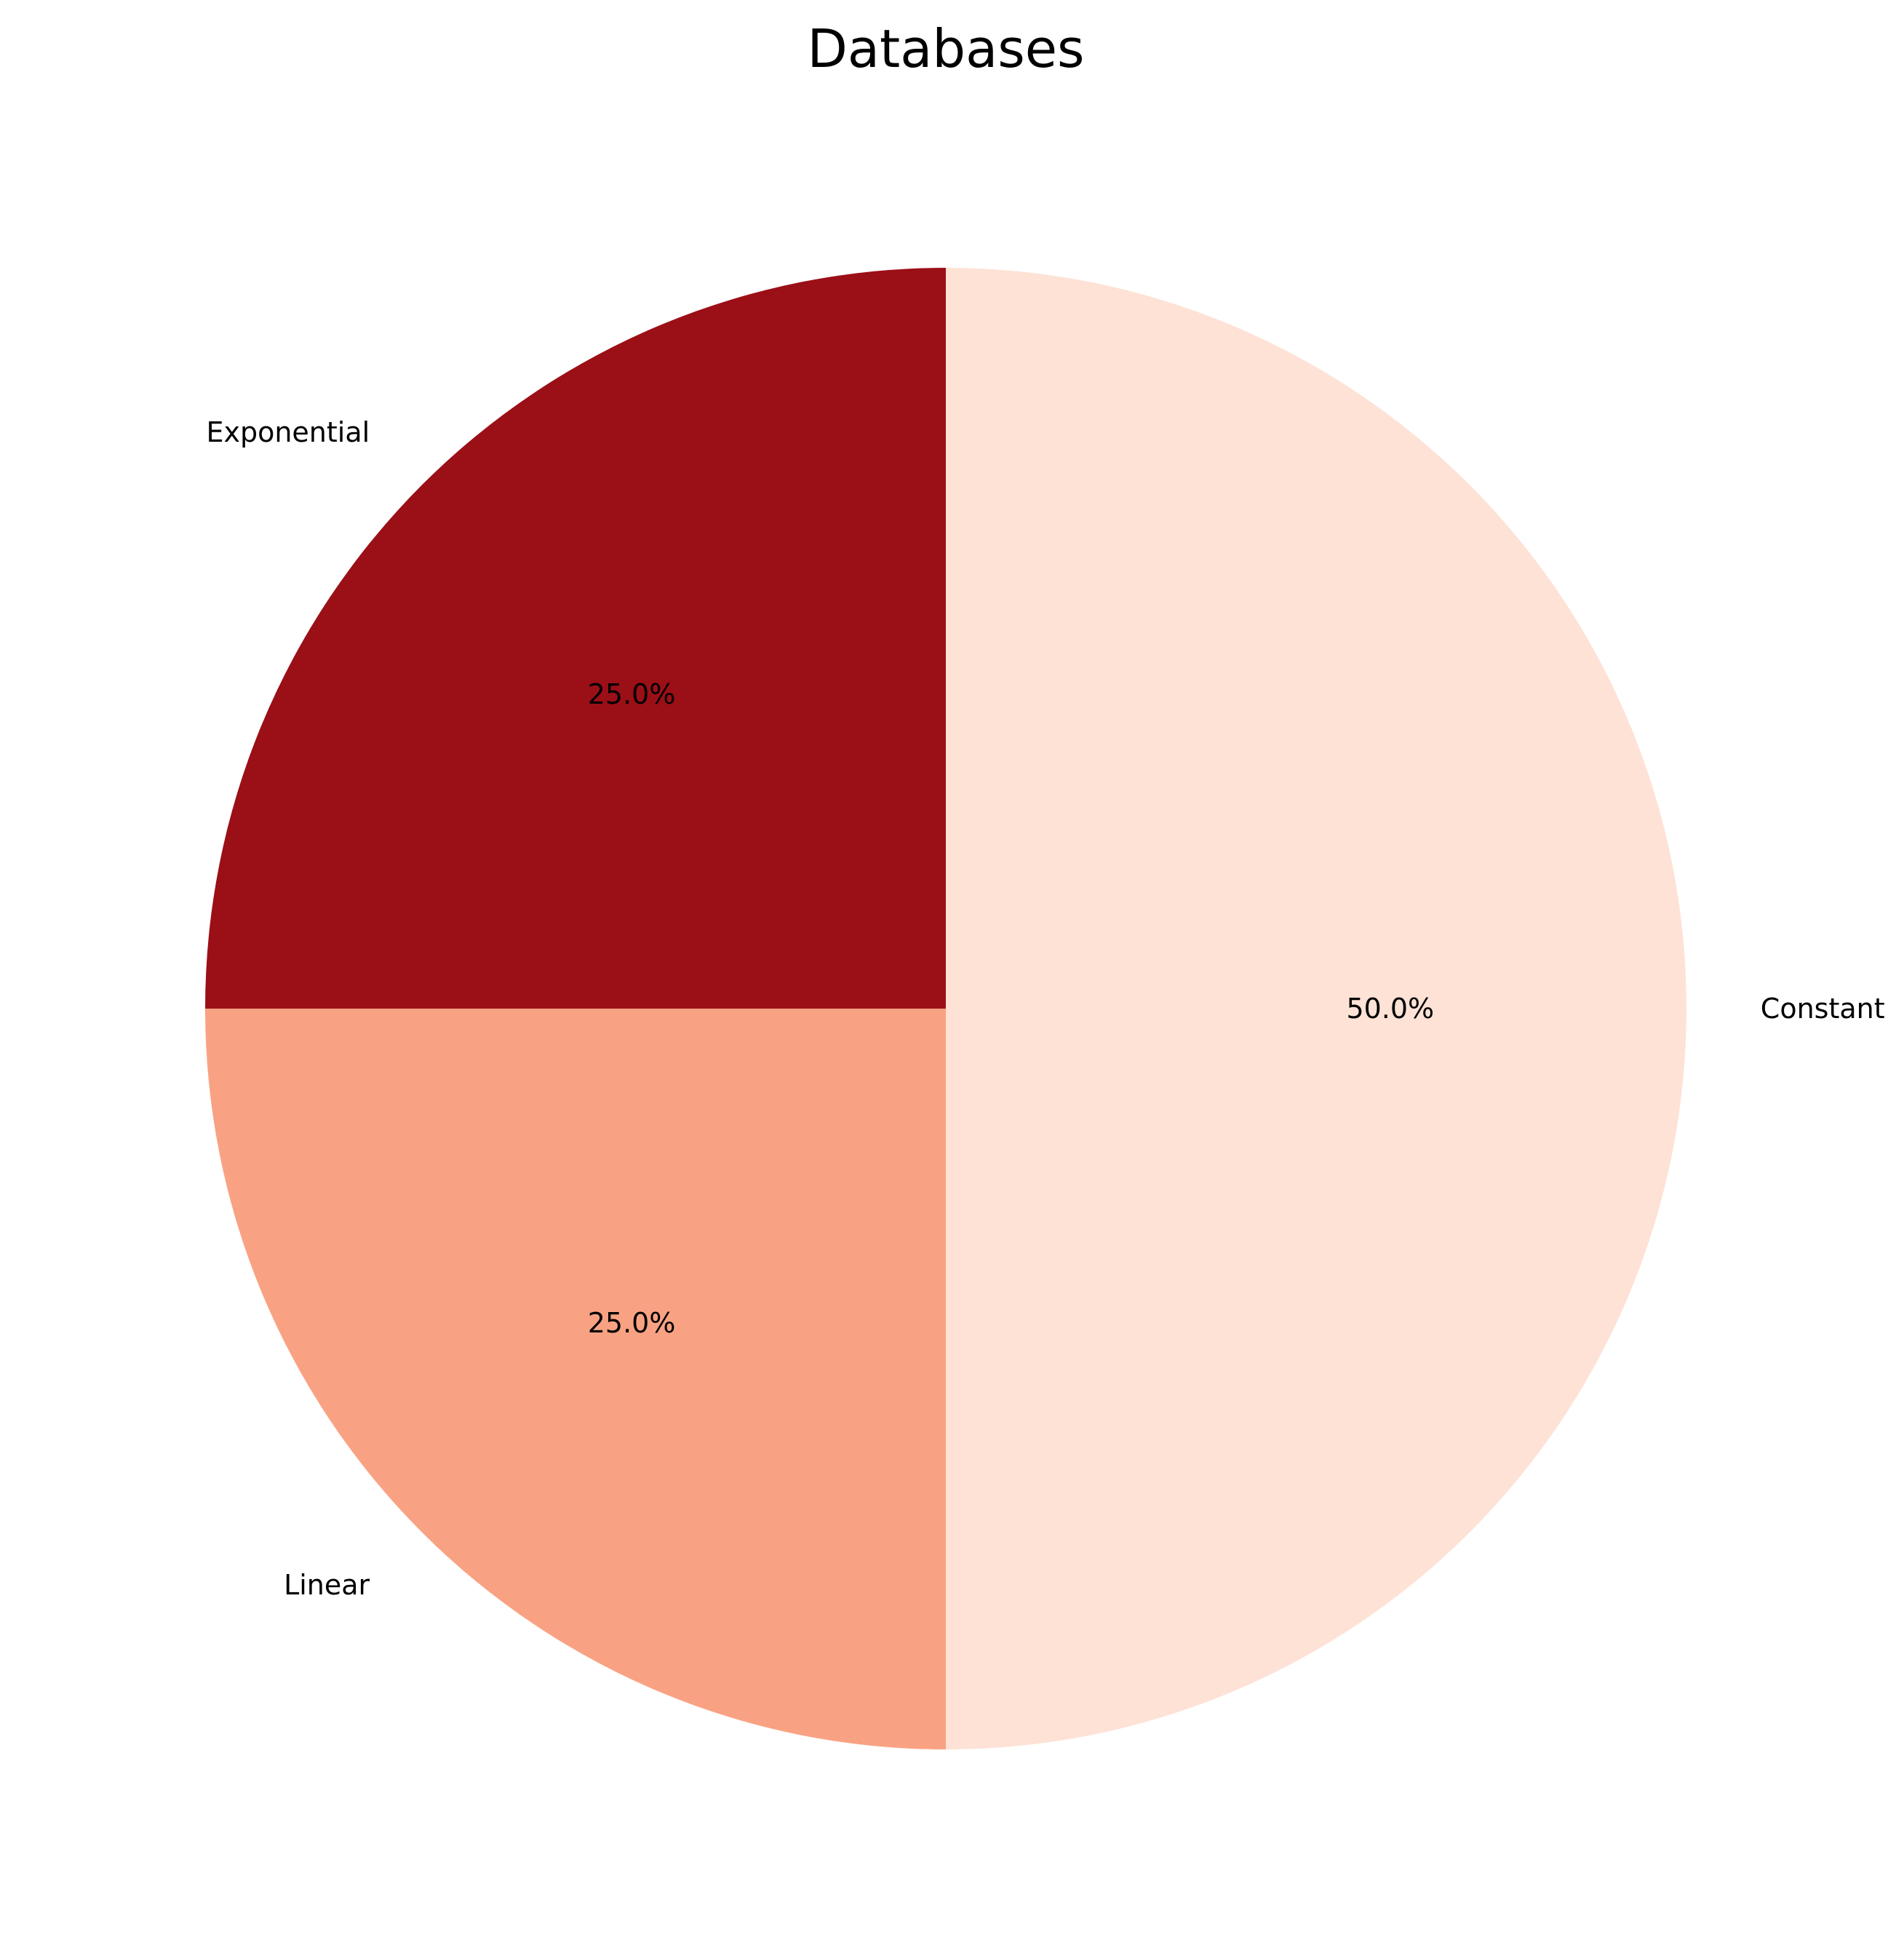 This screenshot has height=1943, width=1904. What do you see at coordinates (945, 49) in the screenshot?
I see `chart-title: Databases` at bounding box center [945, 49].